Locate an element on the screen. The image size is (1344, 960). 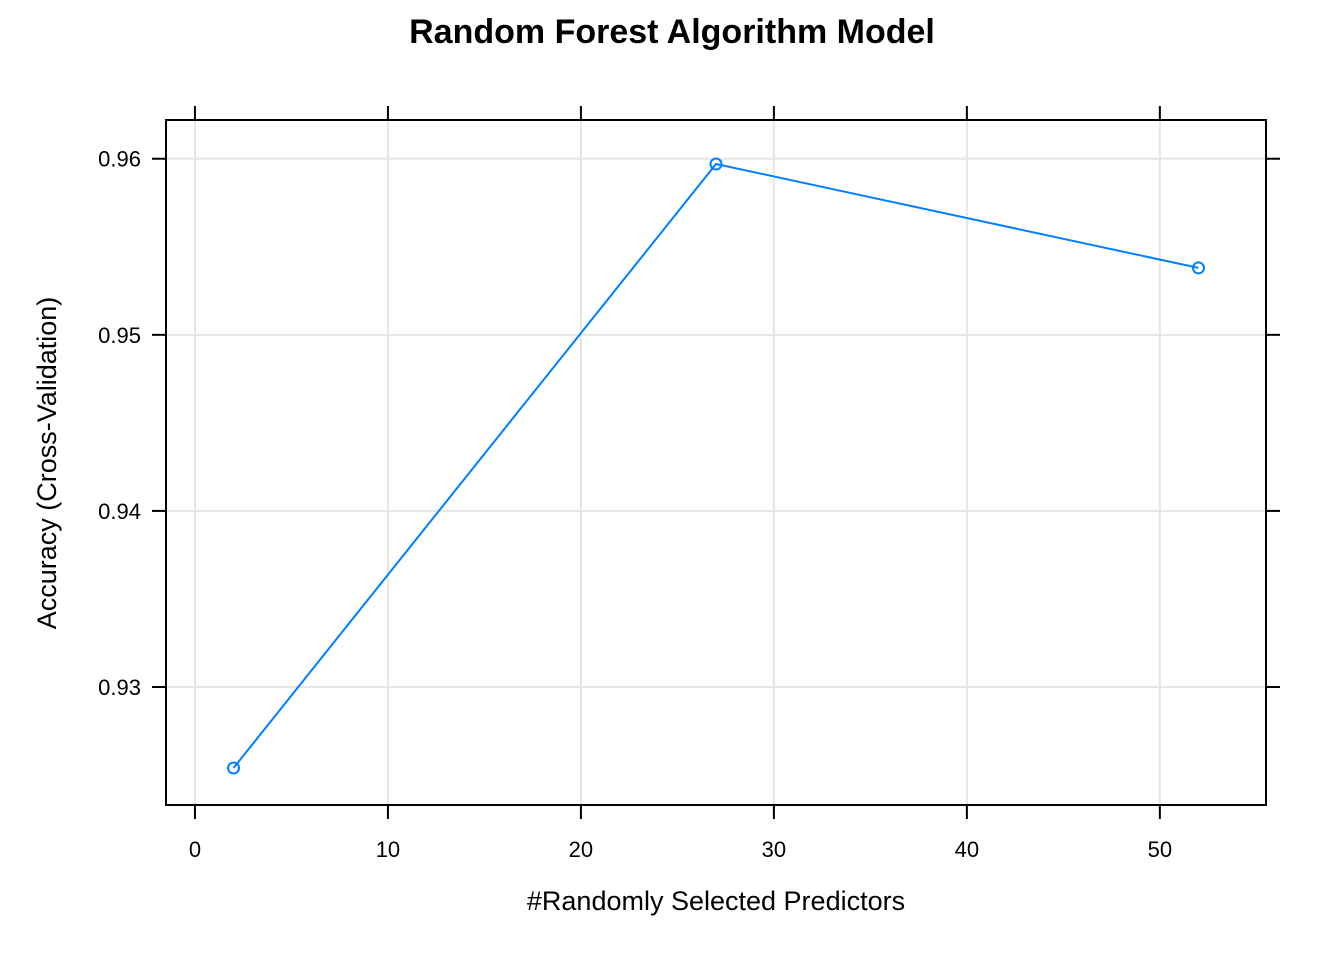
y-tick-label: 0.94 is located at coordinates (119, 511).